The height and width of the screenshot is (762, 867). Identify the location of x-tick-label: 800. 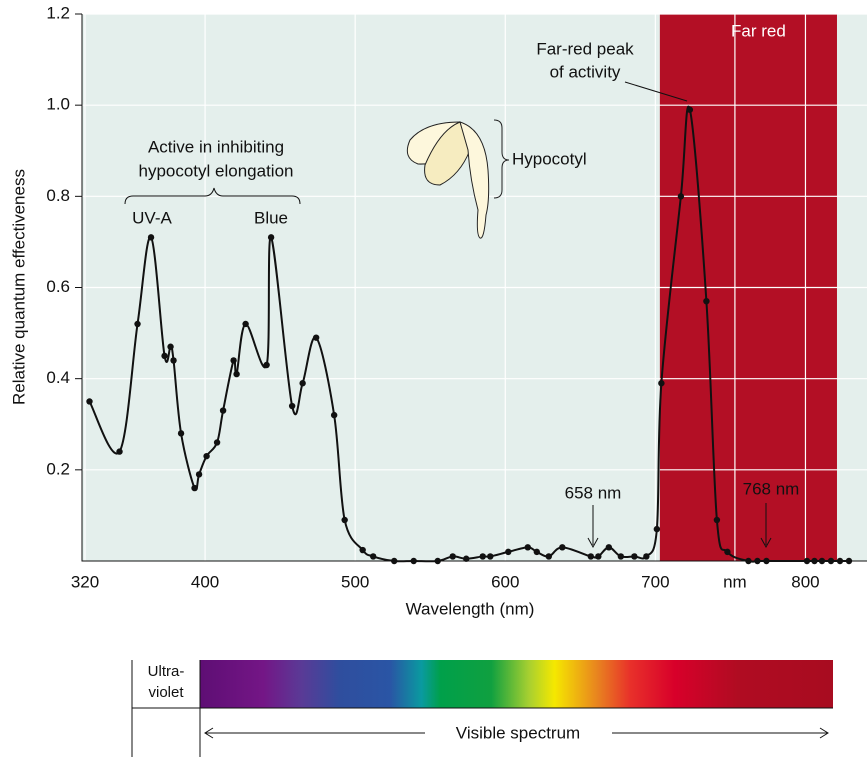
(805, 581).